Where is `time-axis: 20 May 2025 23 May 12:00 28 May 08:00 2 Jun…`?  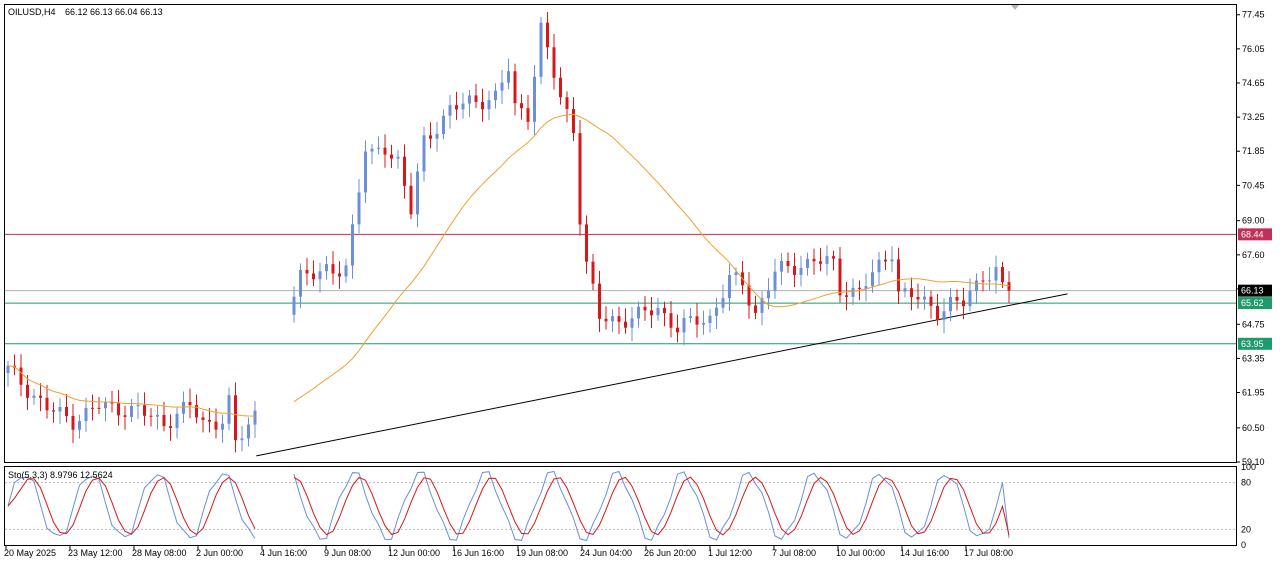 time-axis: 20 May 2025 23 May 12:00 28 May 08:00 2 Jun… is located at coordinates (508, 552).